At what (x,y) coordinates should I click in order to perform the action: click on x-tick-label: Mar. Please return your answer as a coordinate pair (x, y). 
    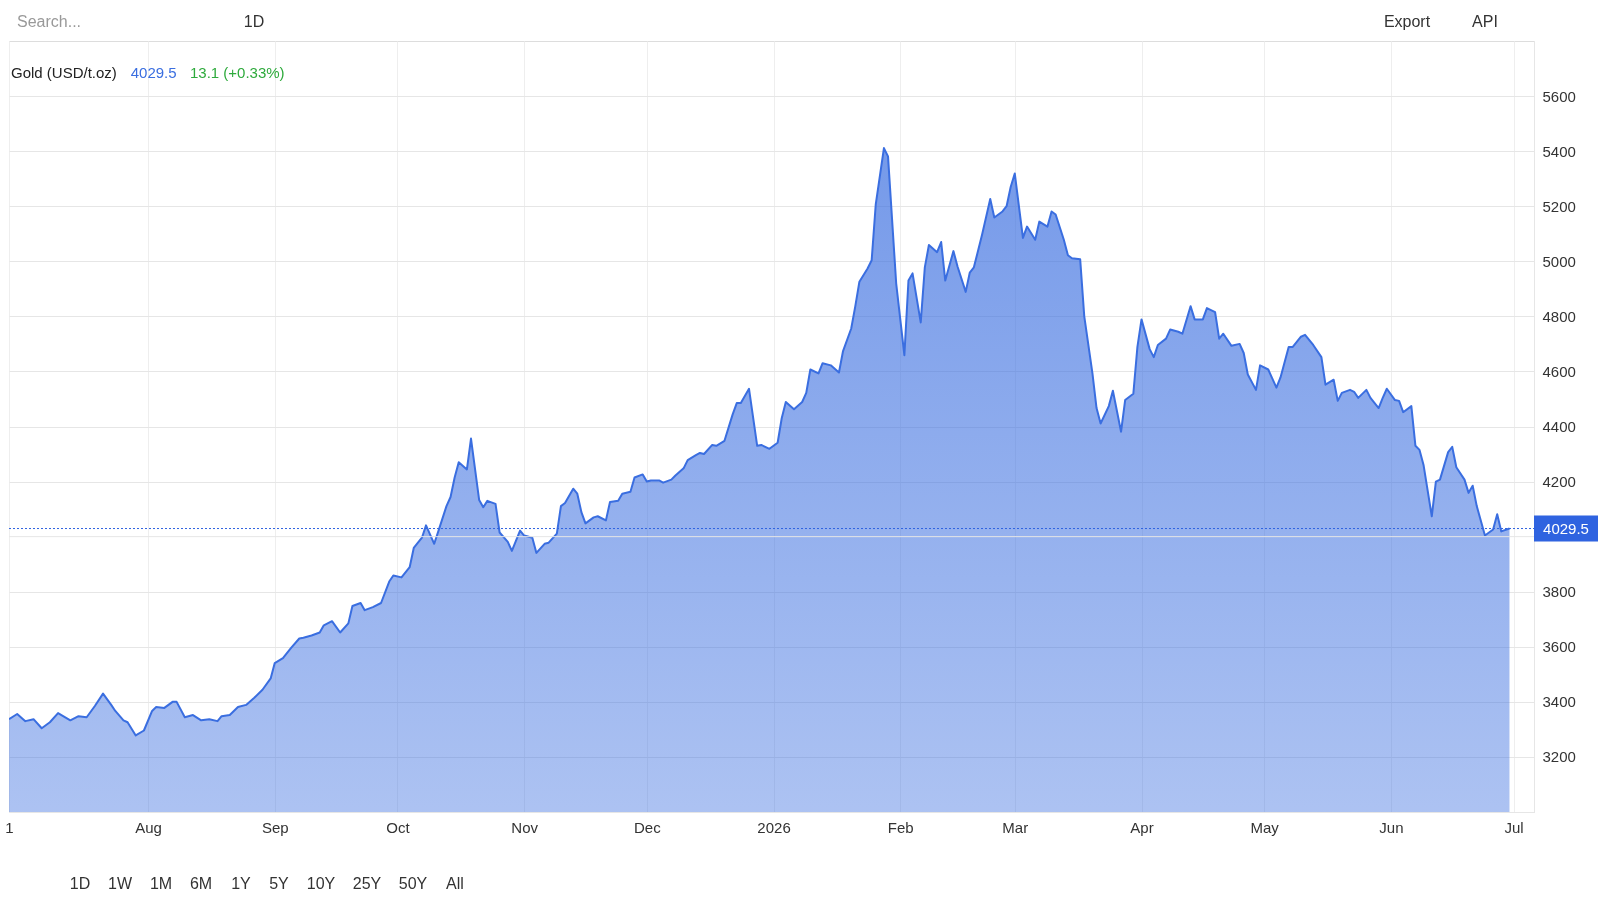
    Looking at the image, I should click on (1015, 827).